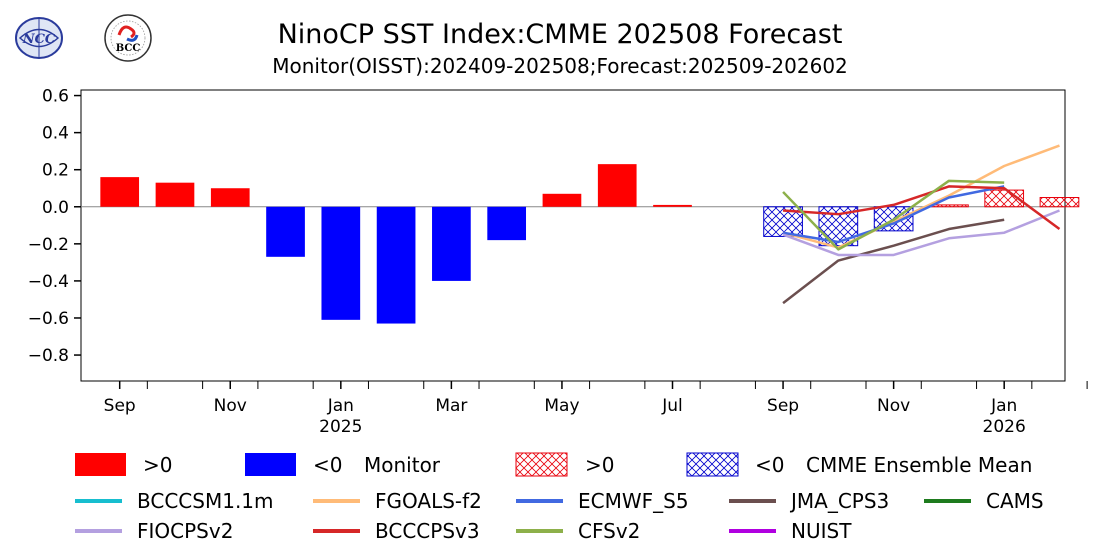 The width and height of the screenshot is (1120, 560). What do you see at coordinates (1059, 202) in the screenshot?
I see `ensemble-mean-bar` at bounding box center [1059, 202].